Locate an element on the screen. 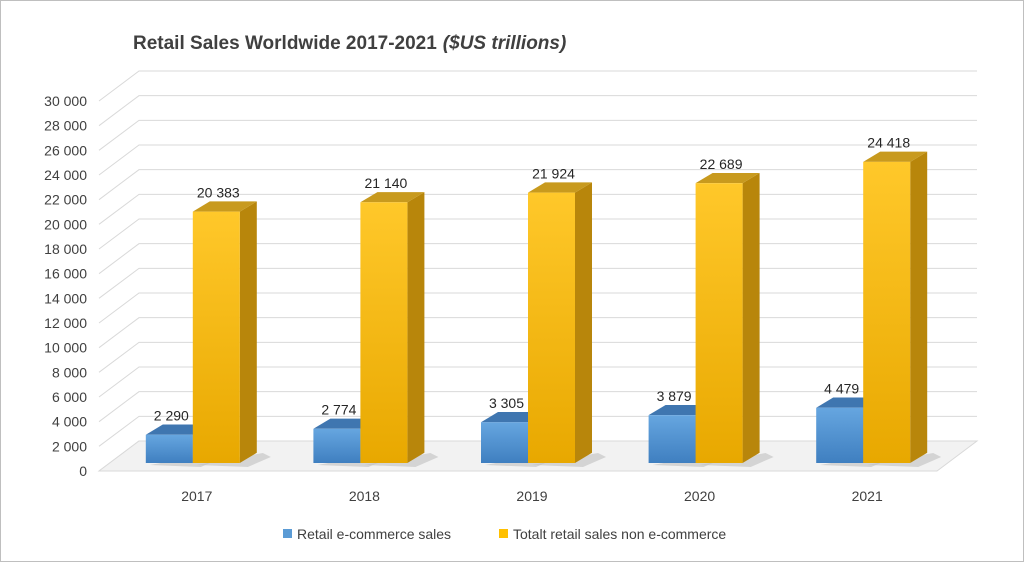 The image size is (1024, 563). x-tick-label: 2020 is located at coordinates (699, 496).